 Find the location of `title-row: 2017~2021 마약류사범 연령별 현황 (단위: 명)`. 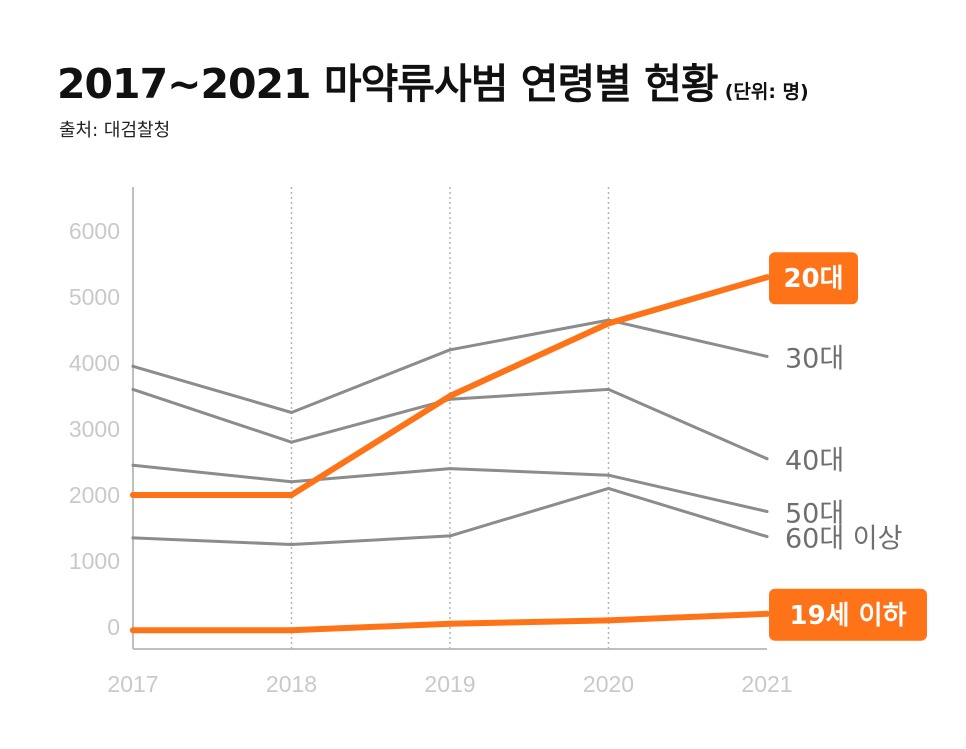

title-row: 2017~2021 마약류사범 연령별 현황 (단위: 명) is located at coordinates (433, 80).